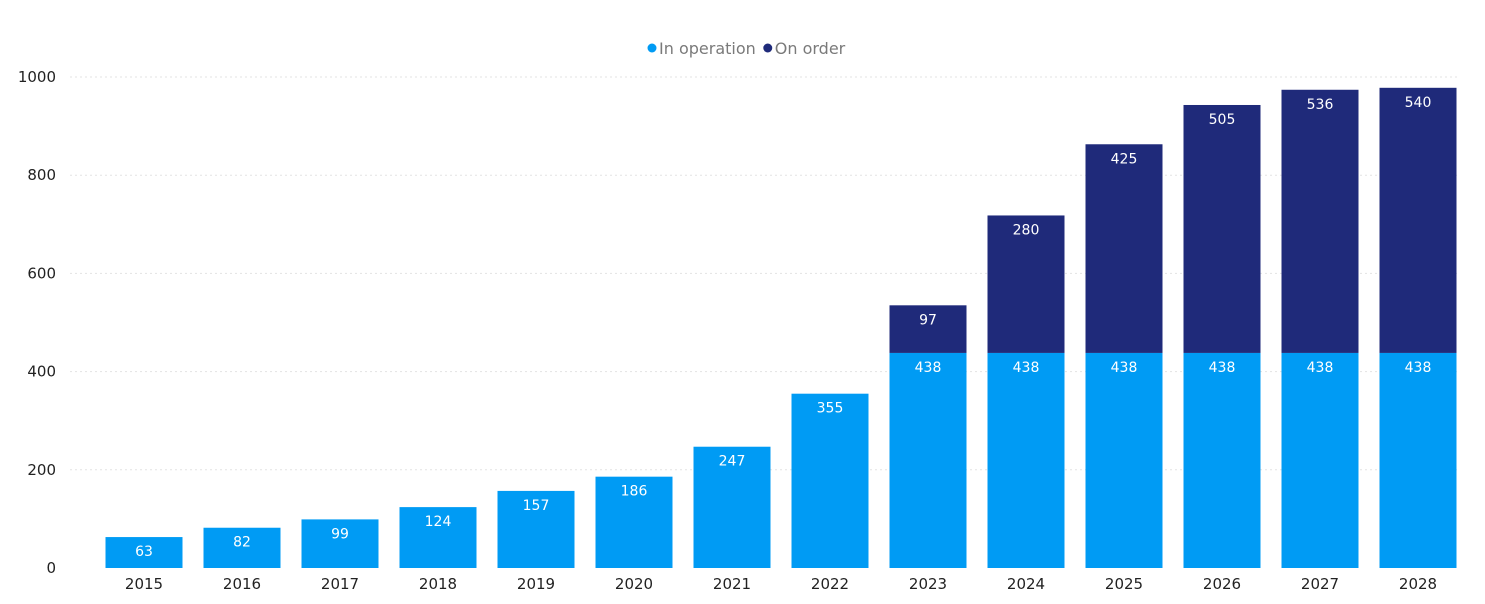  Describe the element at coordinates (144, 584) in the screenshot. I see `x-tick-label: 2015` at that location.